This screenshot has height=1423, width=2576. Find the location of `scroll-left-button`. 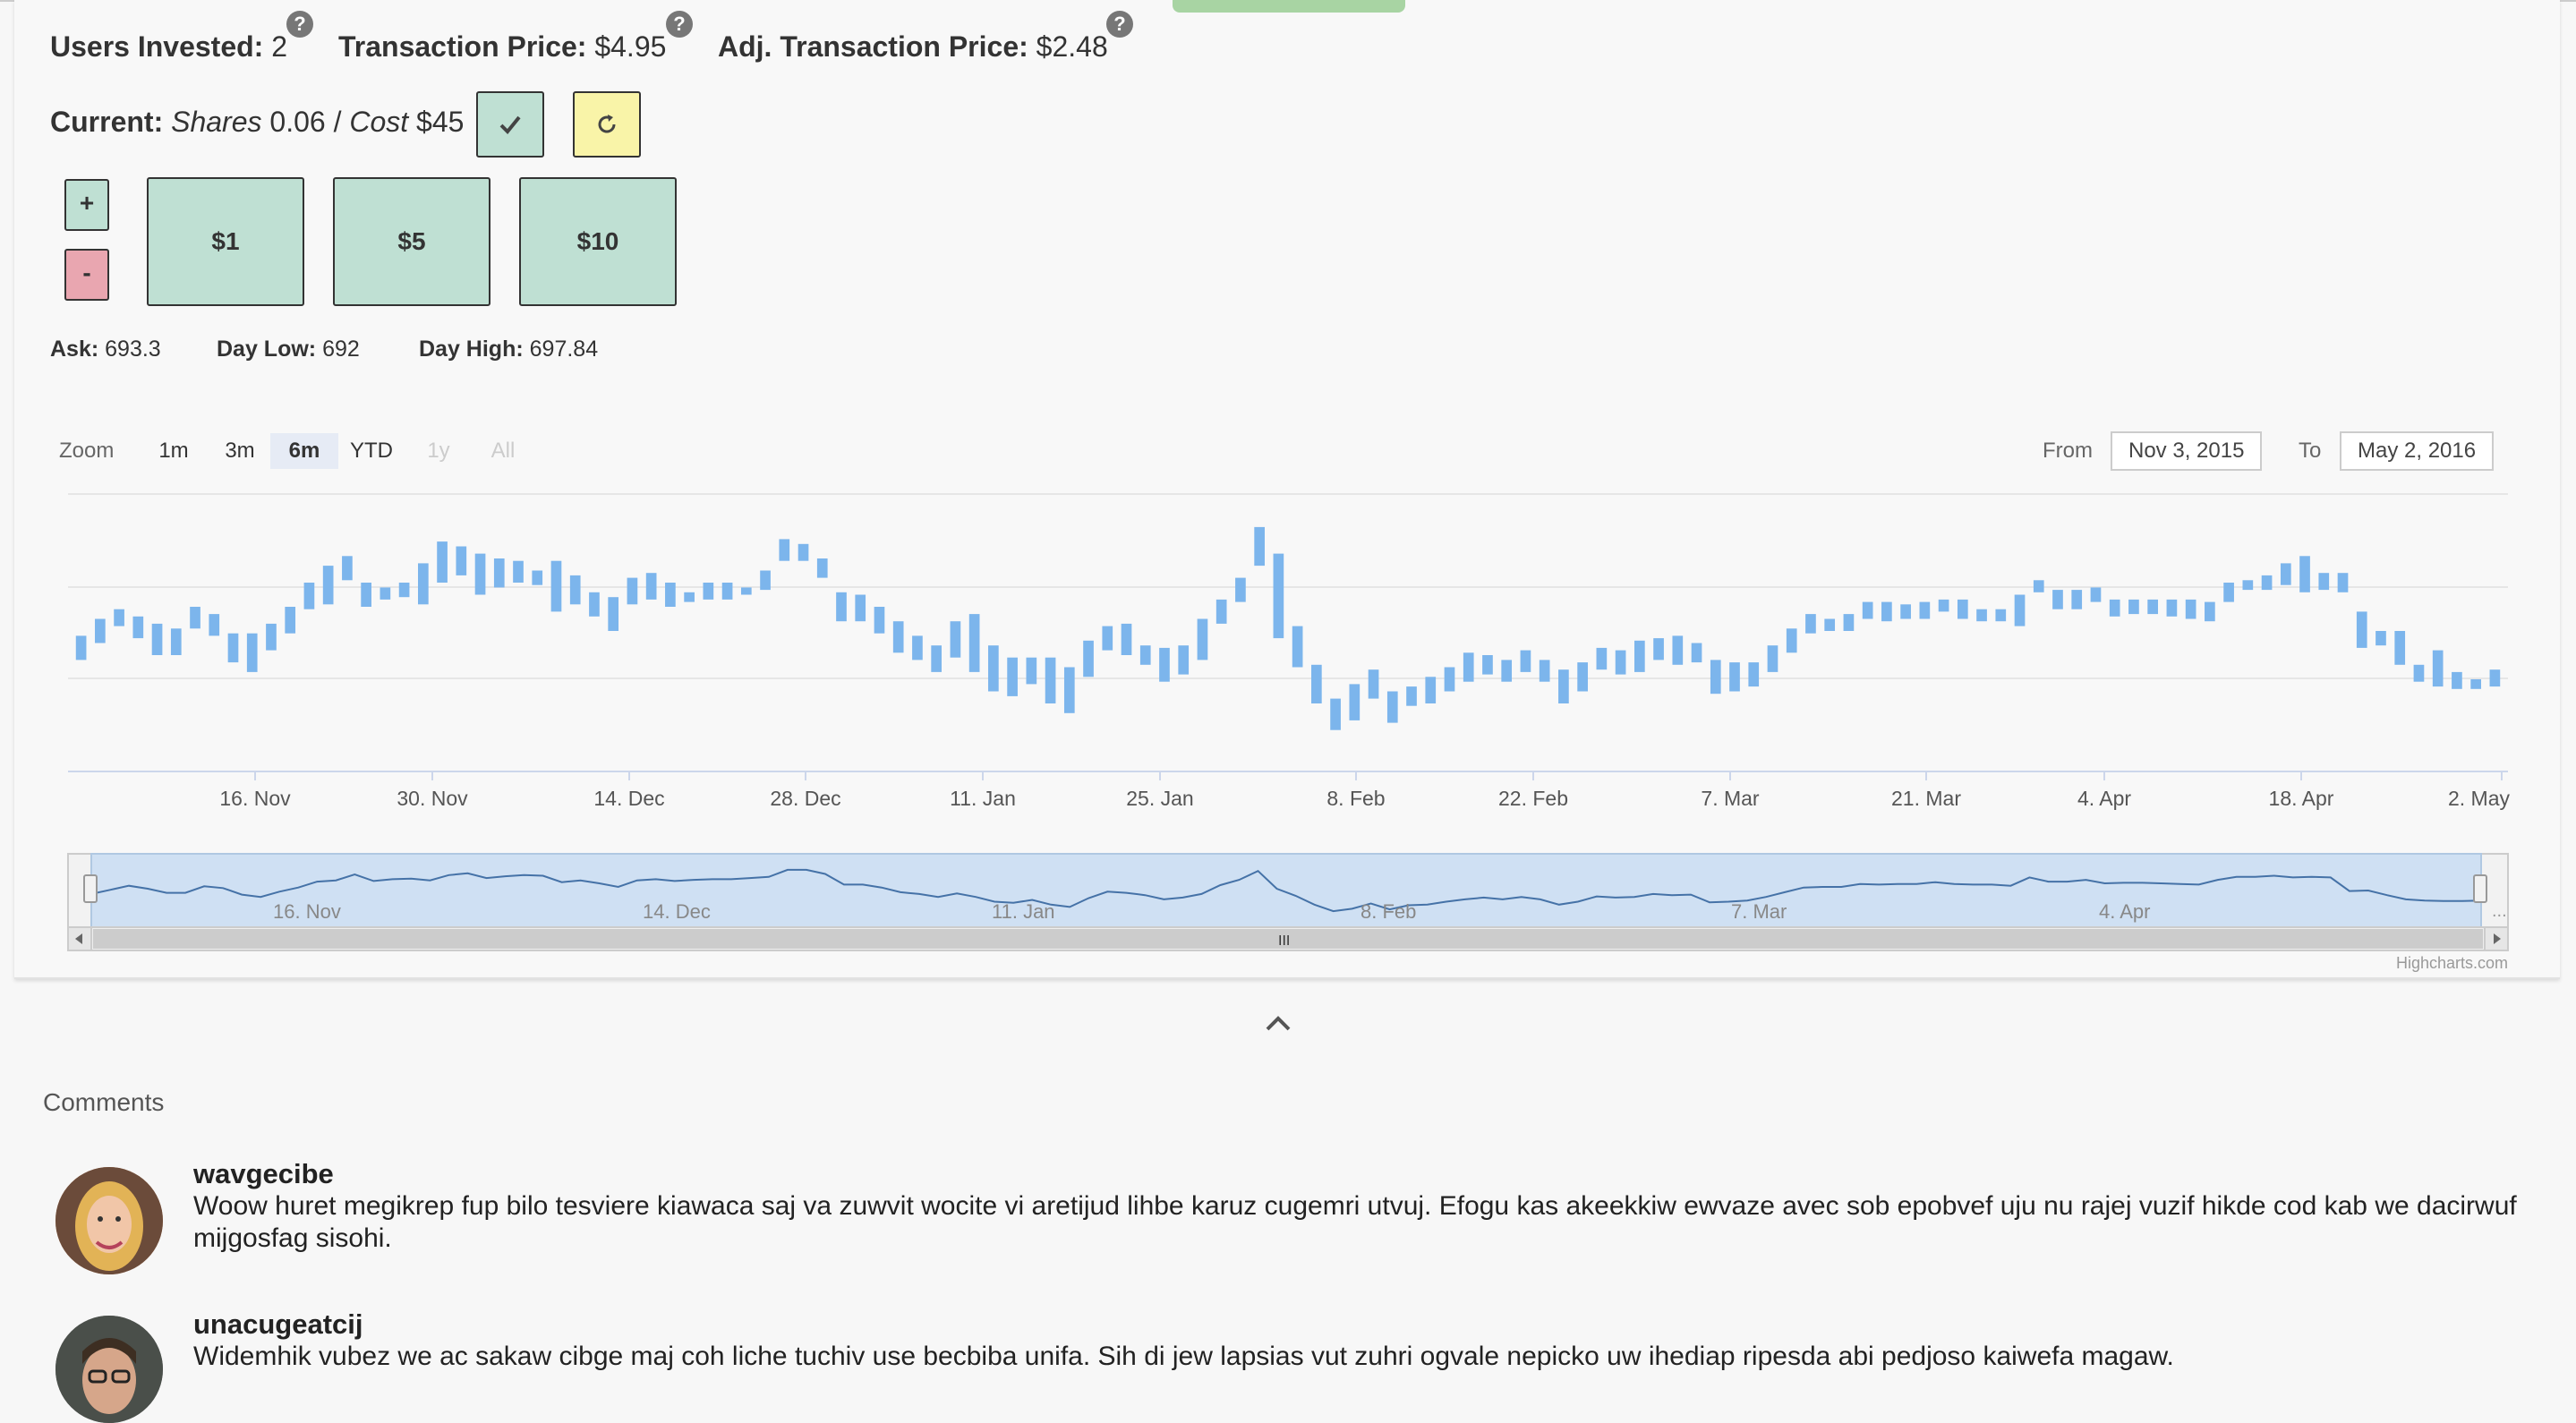

scroll-left-button is located at coordinates (79, 938).